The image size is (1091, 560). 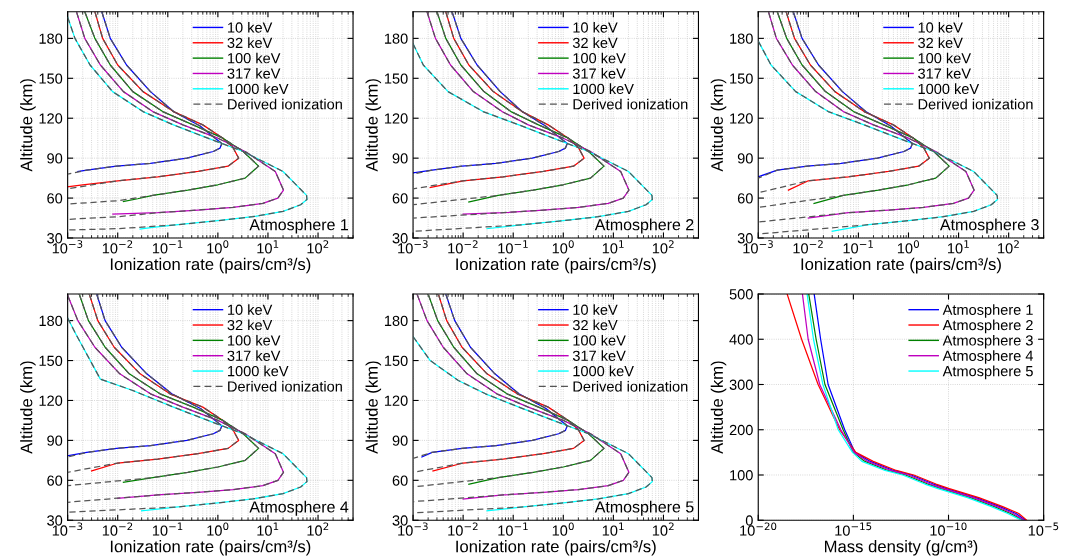 What do you see at coordinates (299, 508) in the screenshot?
I see `annotation: Atmosphere 4` at bounding box center [299, 508].